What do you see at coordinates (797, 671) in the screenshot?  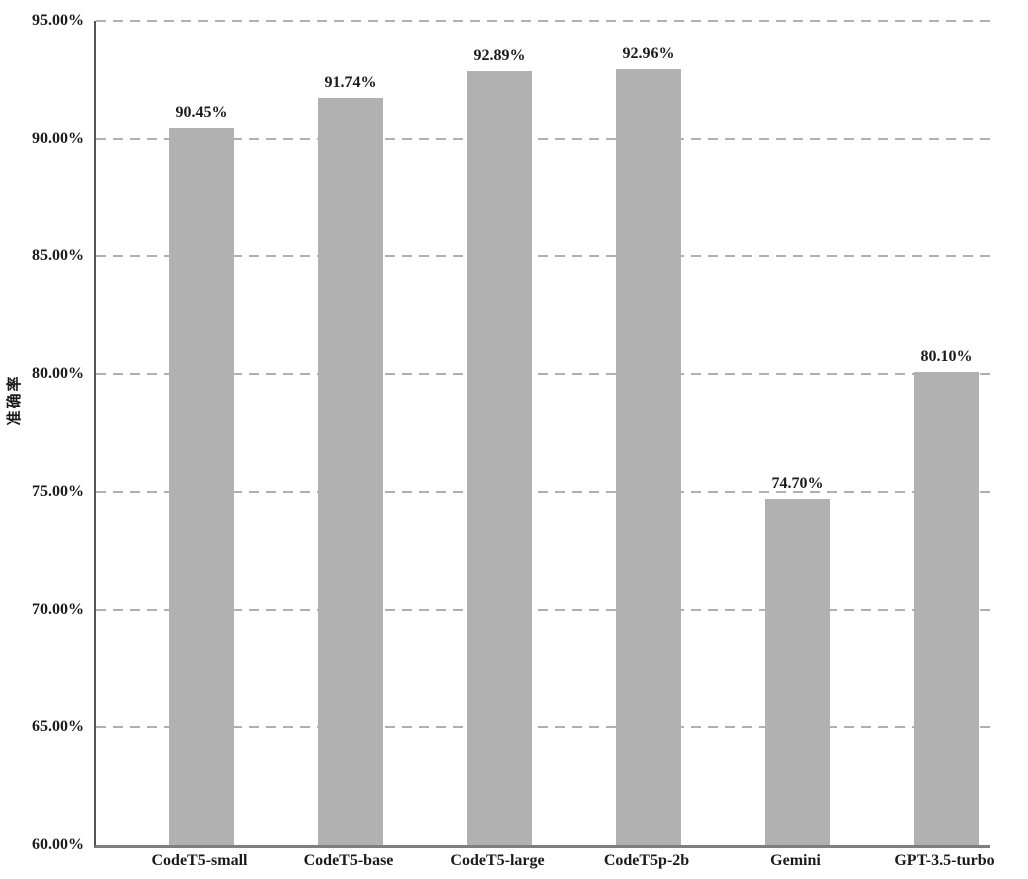 I see `bar-Gemini` at bounding box center [797, 671].